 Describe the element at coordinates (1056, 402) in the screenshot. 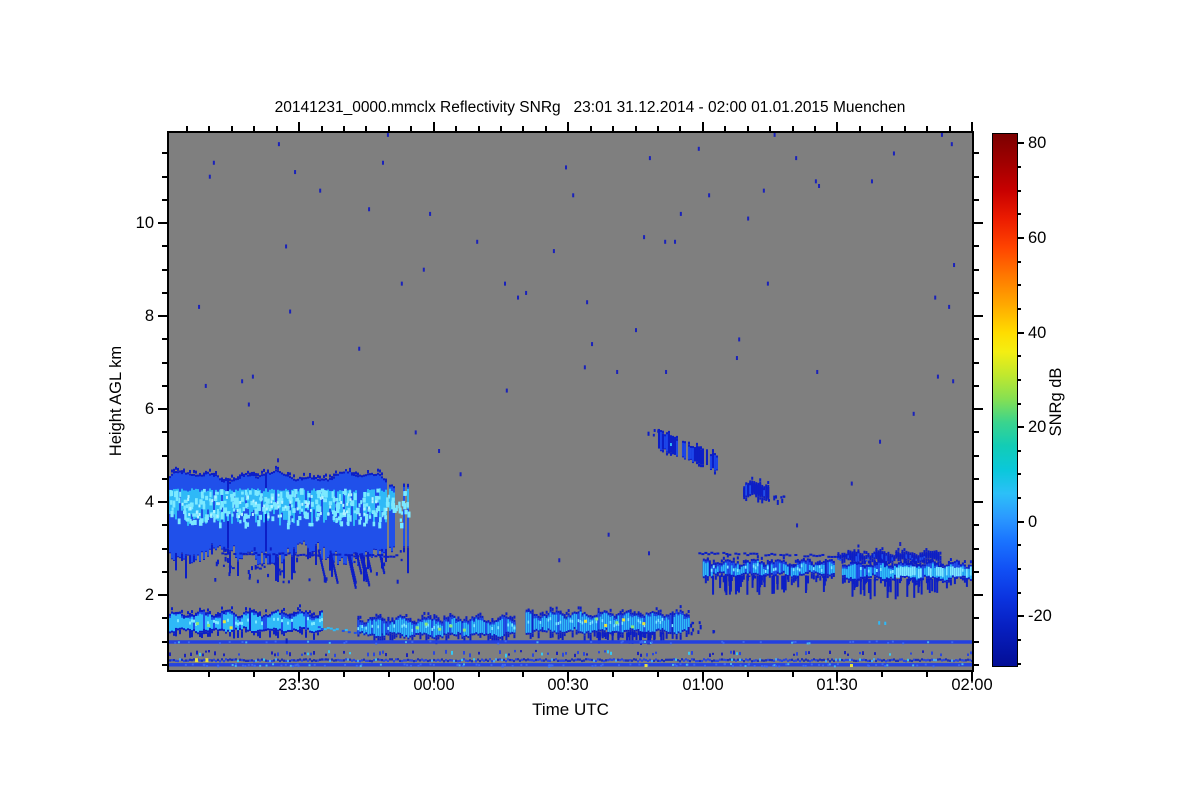

I see `colorbar-title: SNRg dB` at that location.